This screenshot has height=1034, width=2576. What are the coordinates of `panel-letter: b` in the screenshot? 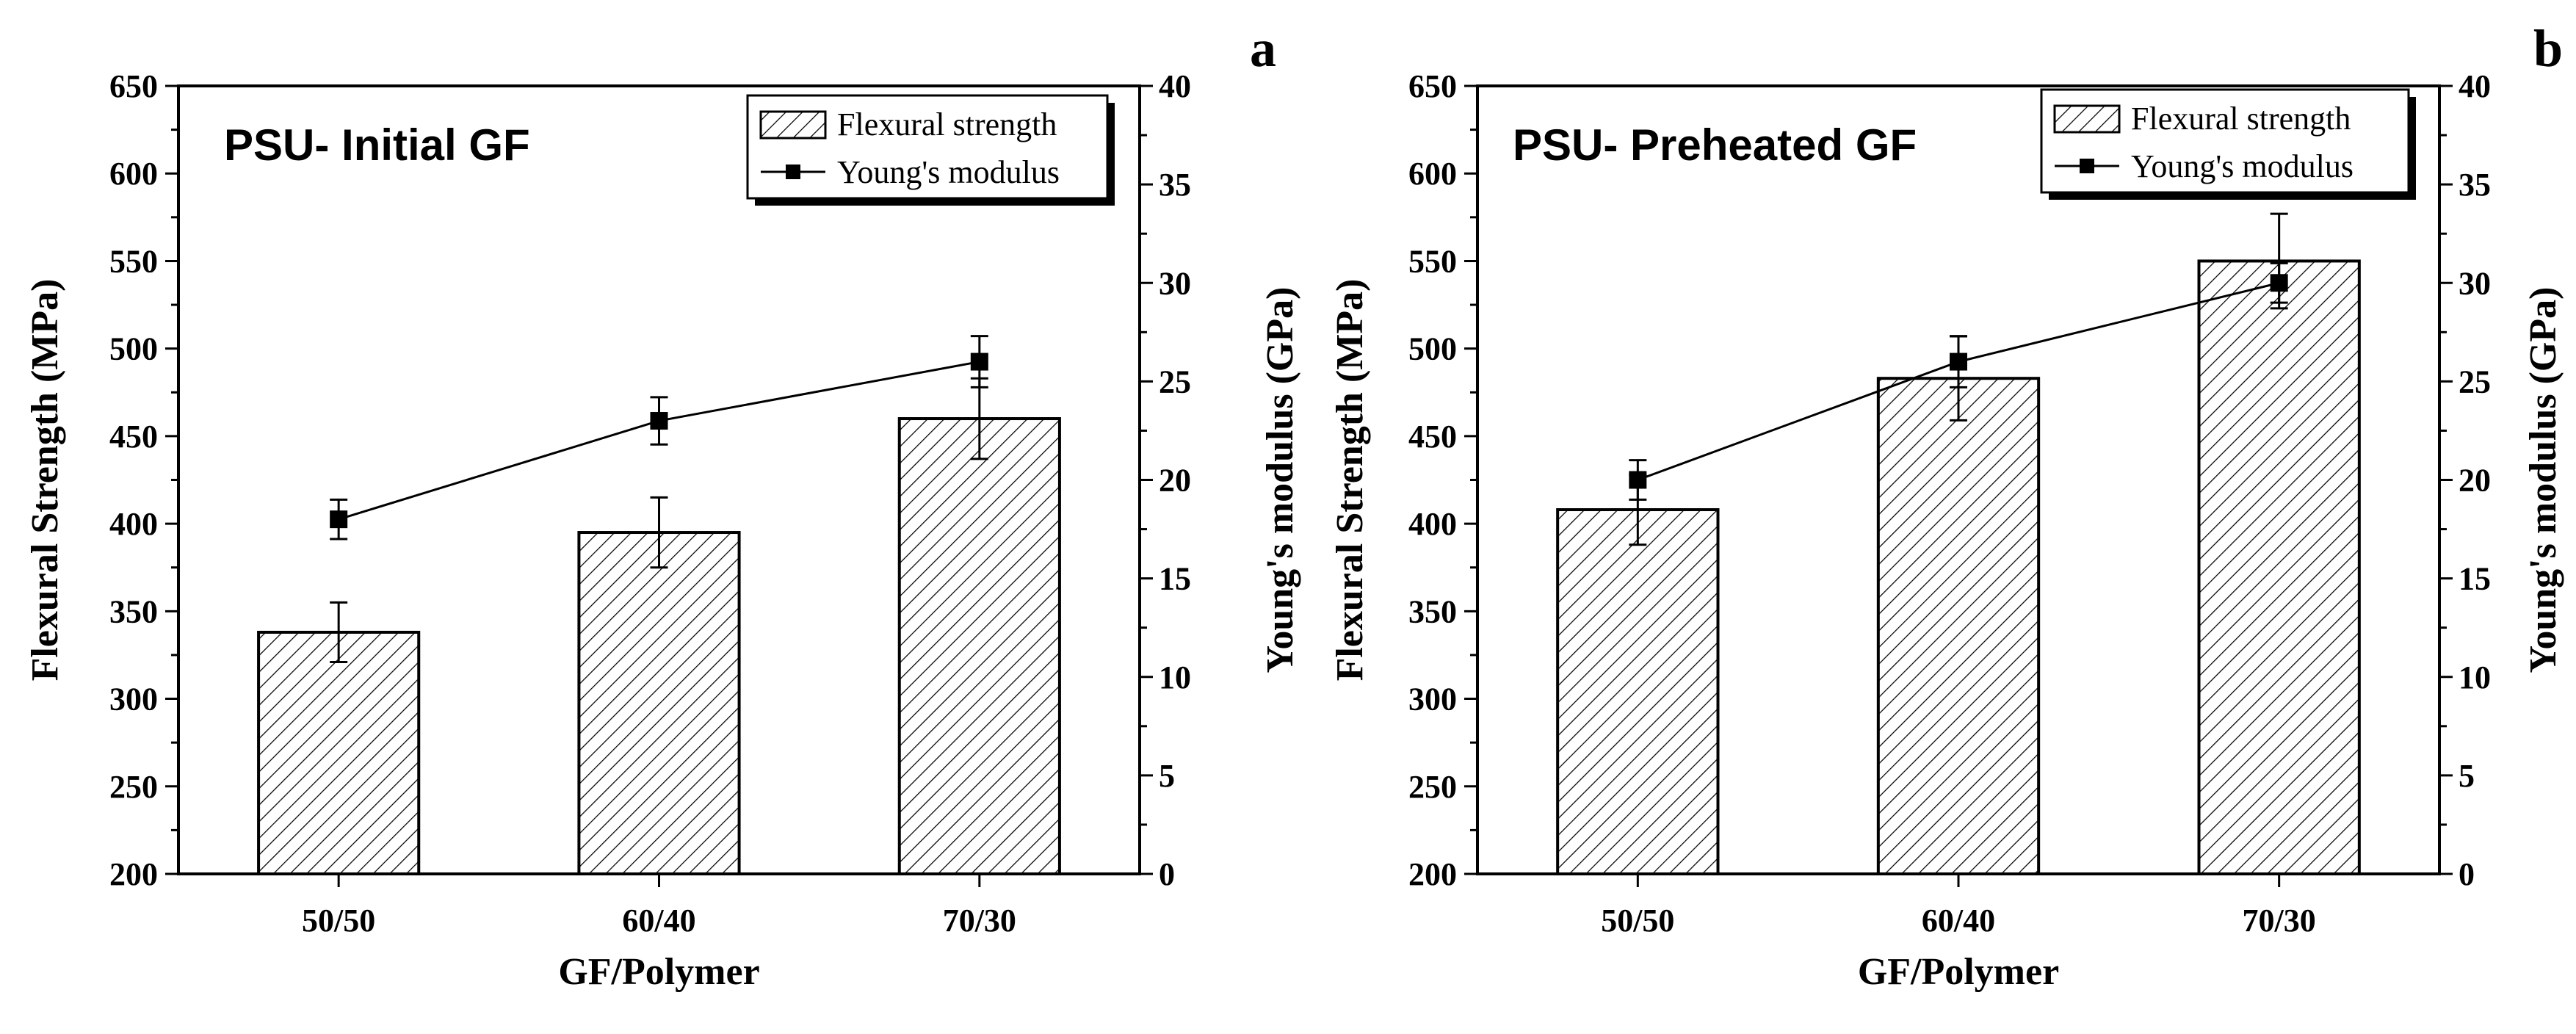 It's located at (2548, 48).